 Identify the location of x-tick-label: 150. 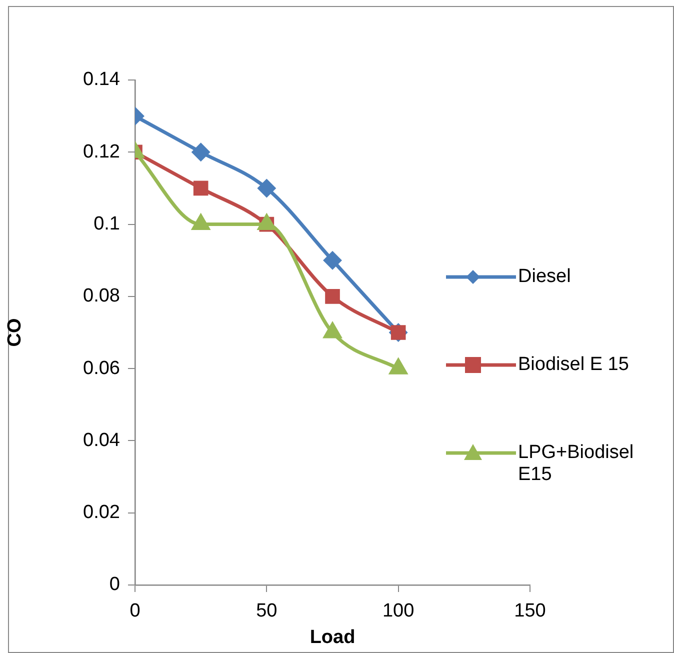
(530, 611).